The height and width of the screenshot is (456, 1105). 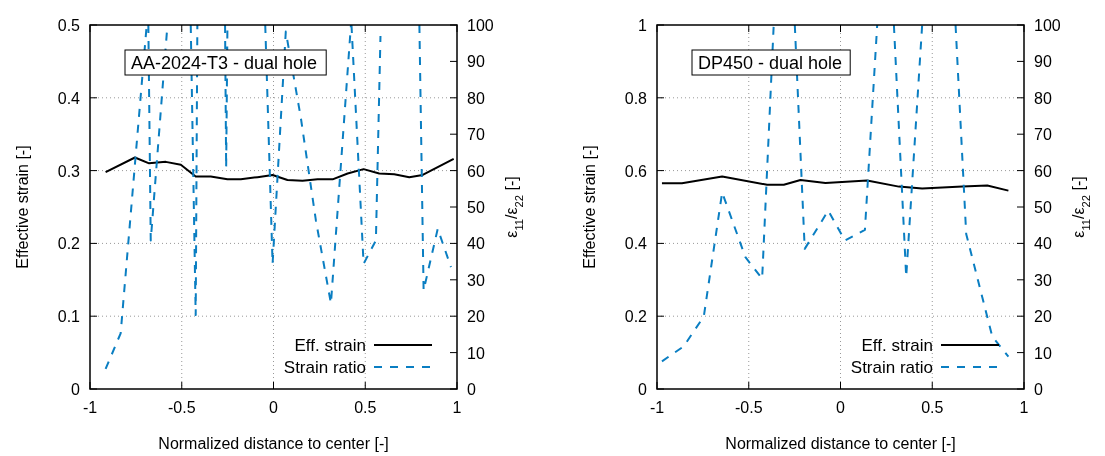 What do you see at coordinates (636, 98) in the screenshot?
I see `y-tick-label: 0.8` at bounding box center [636, 98].